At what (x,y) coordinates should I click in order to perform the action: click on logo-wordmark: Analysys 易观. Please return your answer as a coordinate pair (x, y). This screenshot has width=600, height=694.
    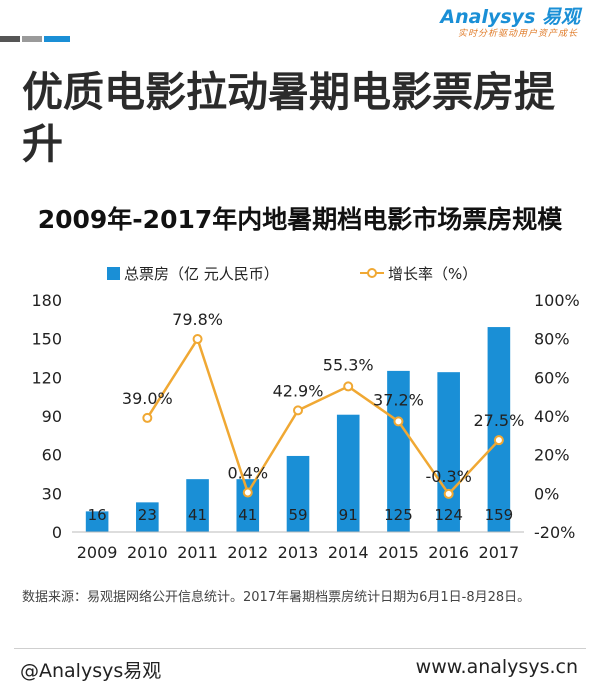
    Looking at the image, I should click on (510, 17).